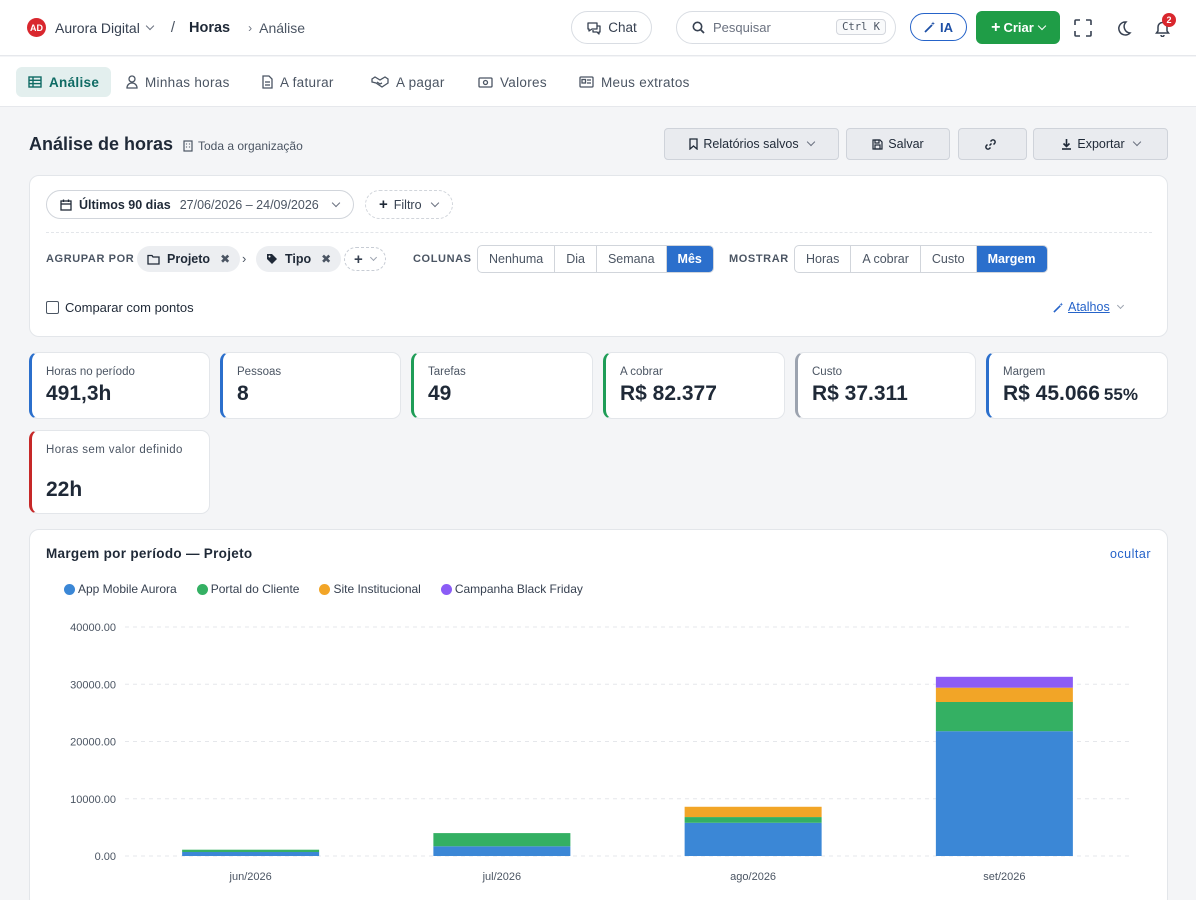 This screenshot has height=900, width=1196. I want to click on legend-item: Site Institucional, so click(370, 589).